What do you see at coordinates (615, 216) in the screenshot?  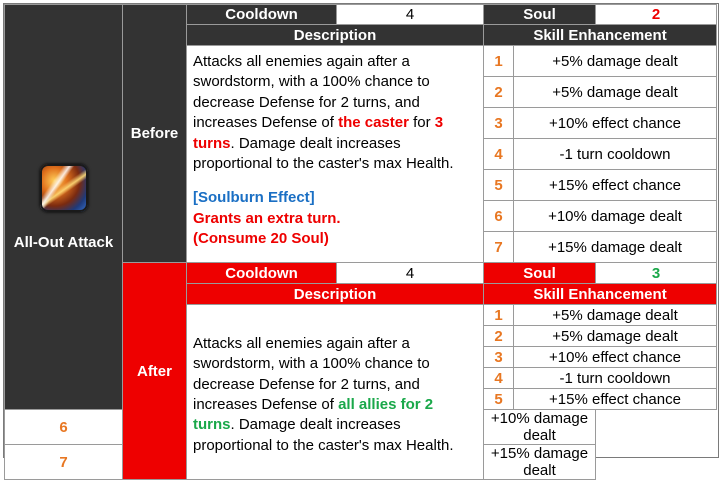 I see `before-enh-text: +10% damage dealt` at bounding box center [615, 216].